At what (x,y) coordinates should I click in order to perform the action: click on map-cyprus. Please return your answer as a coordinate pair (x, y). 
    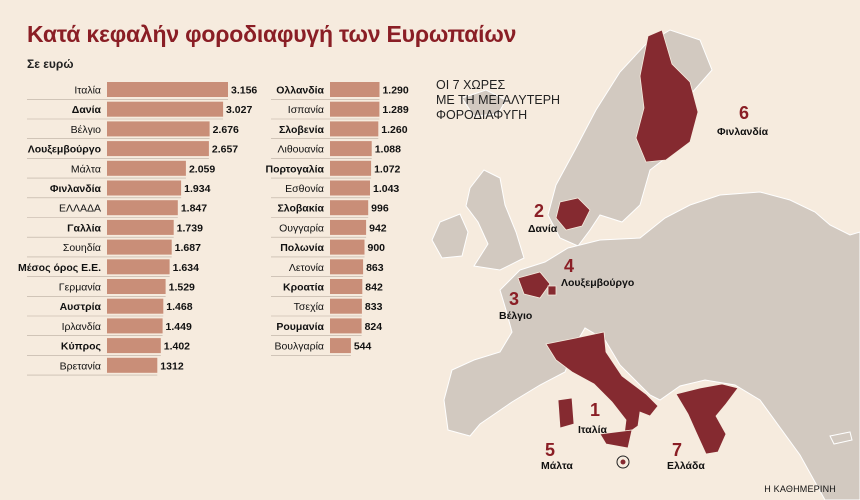
    Looking at the image, I should click on (841, 438).